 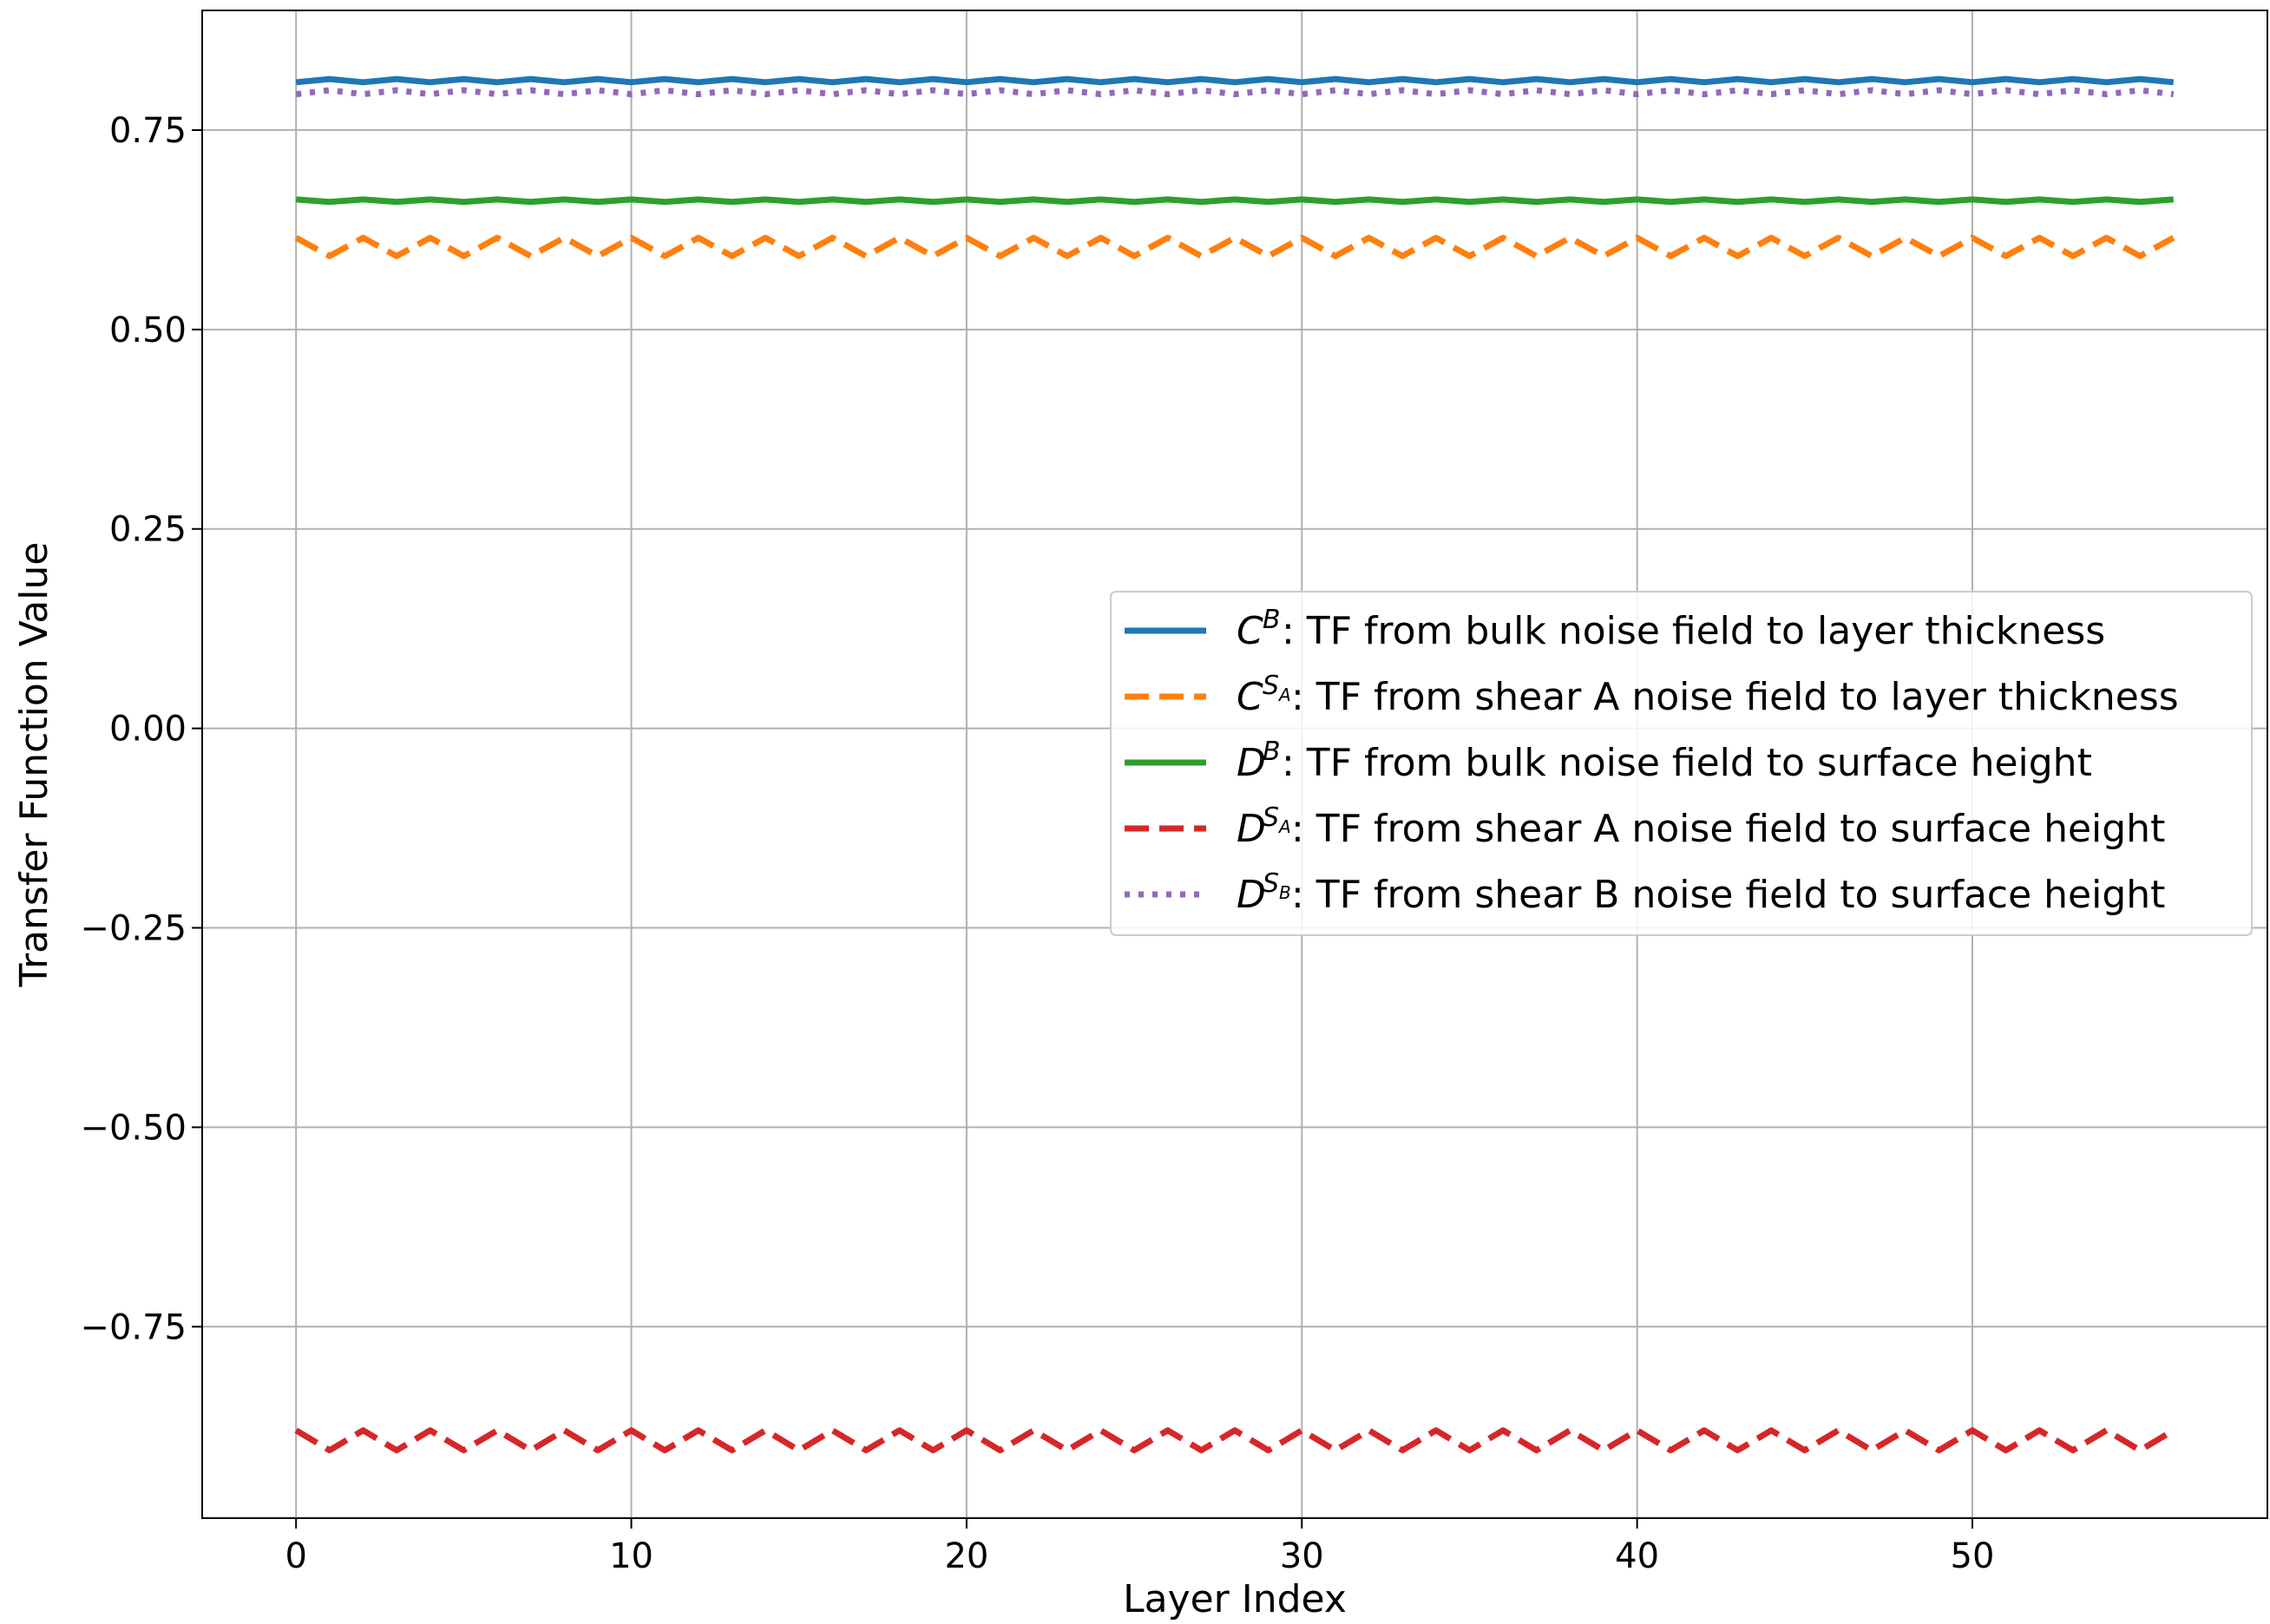 What do you see at coordinates (133, 929) in the screenshot?
I see `y-tick-label: −0.25` at bounding box center [133, 929].